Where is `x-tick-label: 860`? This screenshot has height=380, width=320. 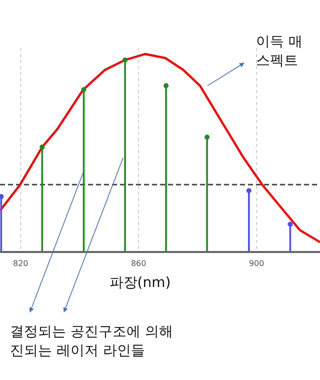 x-tick-label: 860 is located at coordinates (138, 263).